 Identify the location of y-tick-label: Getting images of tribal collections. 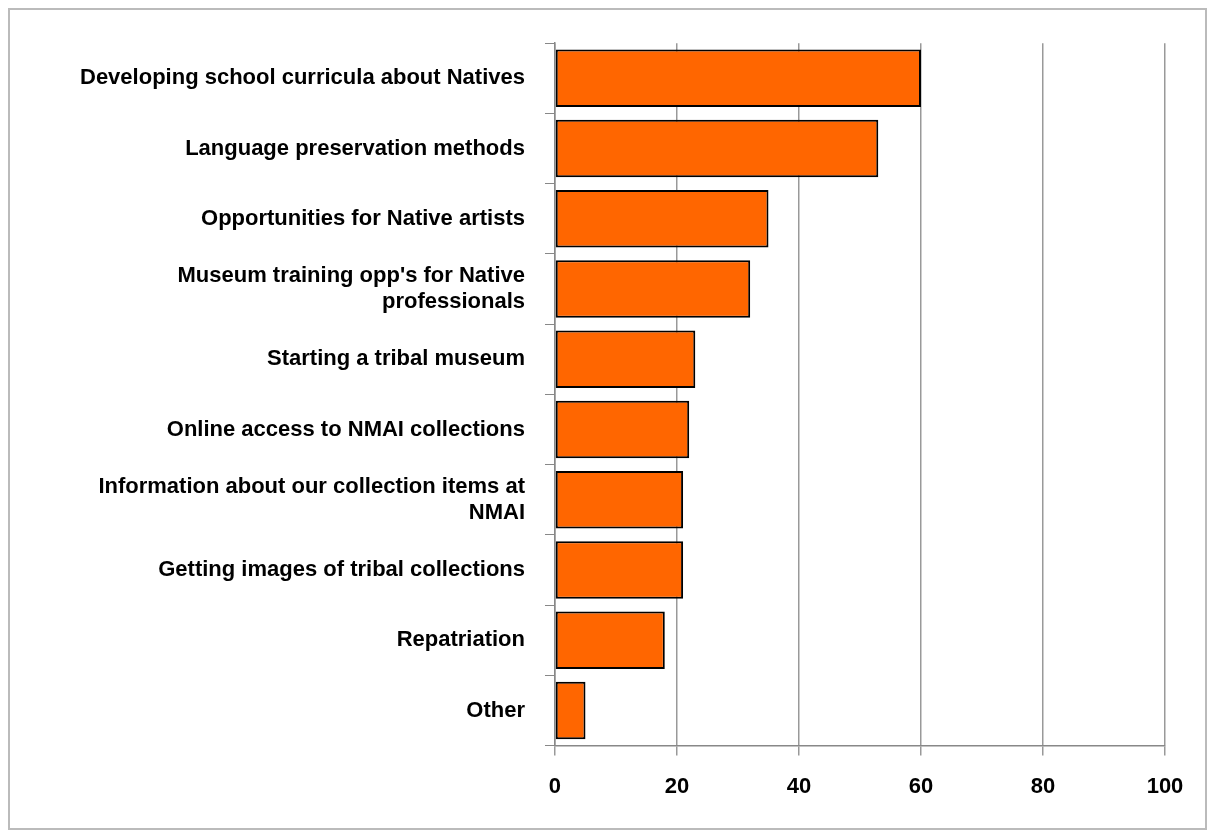
(341, 569).